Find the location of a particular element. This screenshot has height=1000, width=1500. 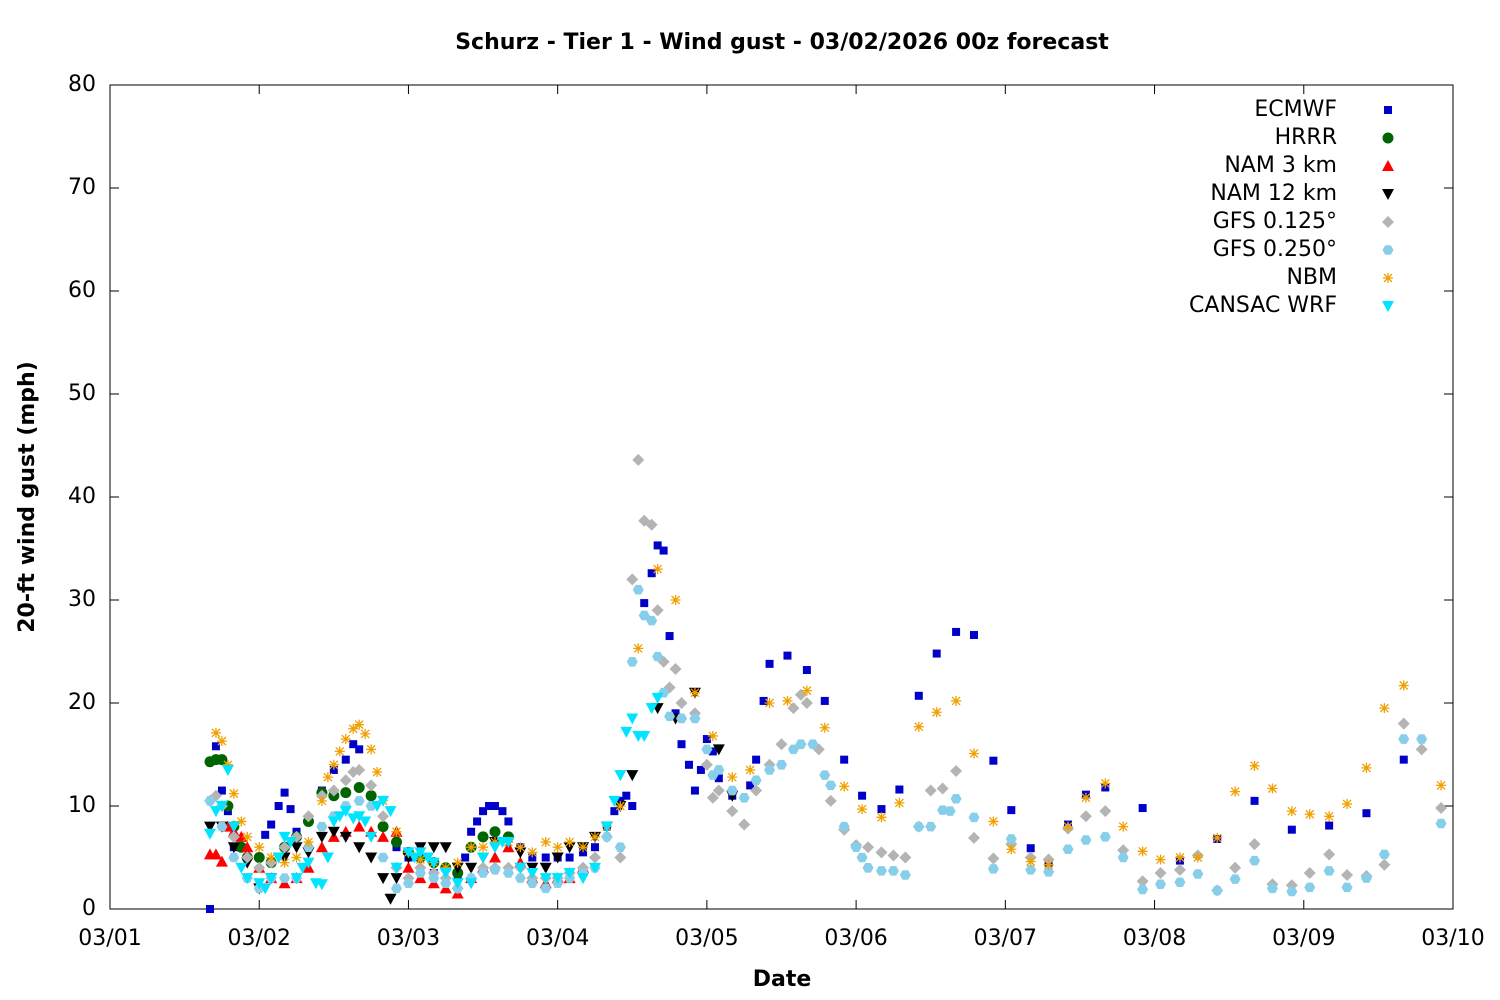

y-tick-label: 80 is located at coordinates (82, 84).